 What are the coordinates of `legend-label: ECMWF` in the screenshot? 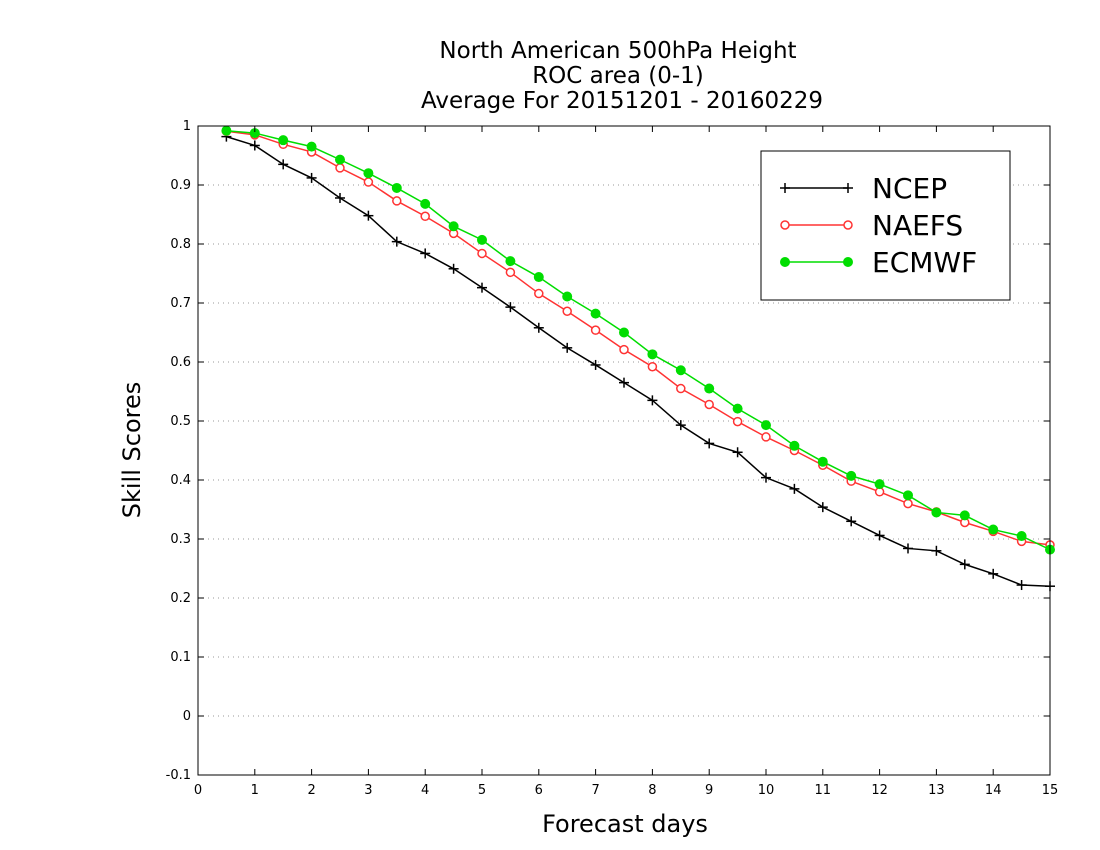 It's located at (924, 262).